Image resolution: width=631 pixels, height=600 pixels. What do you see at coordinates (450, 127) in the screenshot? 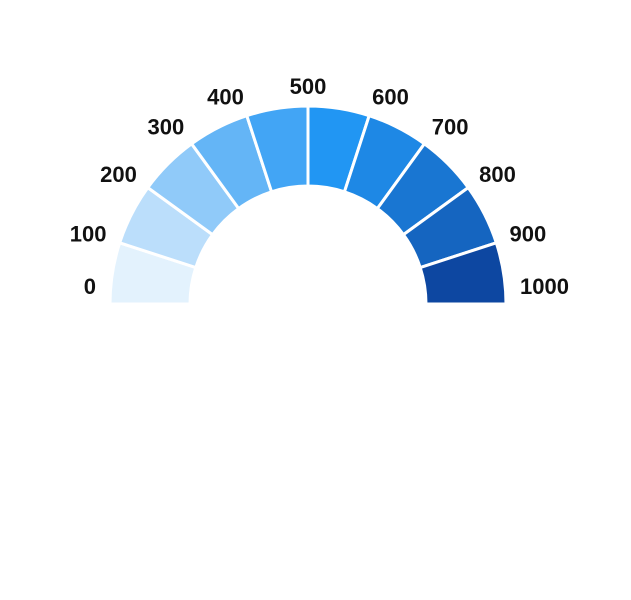
I see `tick-label-700: 700` at bounding box center [450, 127].